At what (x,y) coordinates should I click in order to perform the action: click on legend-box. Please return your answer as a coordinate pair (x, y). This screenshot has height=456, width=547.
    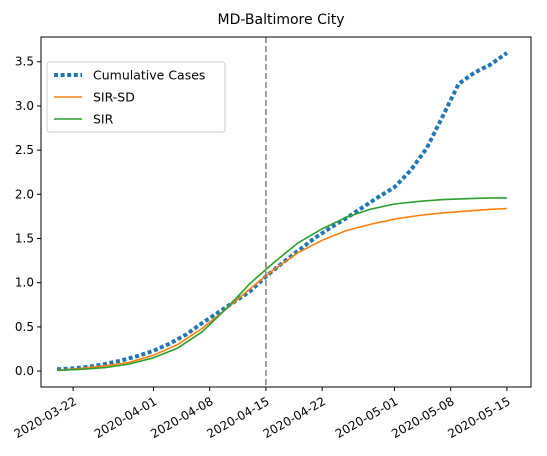
    Looking at the image, I should click on (136, 97).